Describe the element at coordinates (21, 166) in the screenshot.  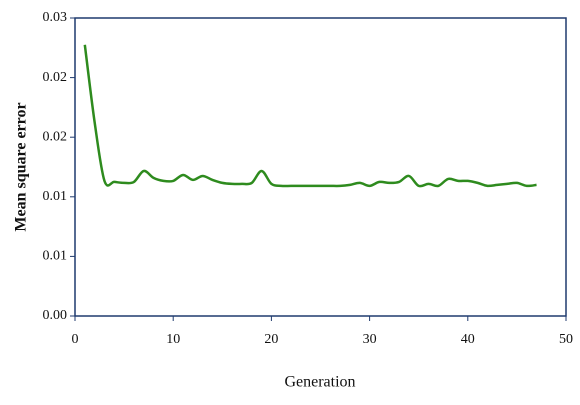
I see `y-axis-title: Mean square error` at that location.